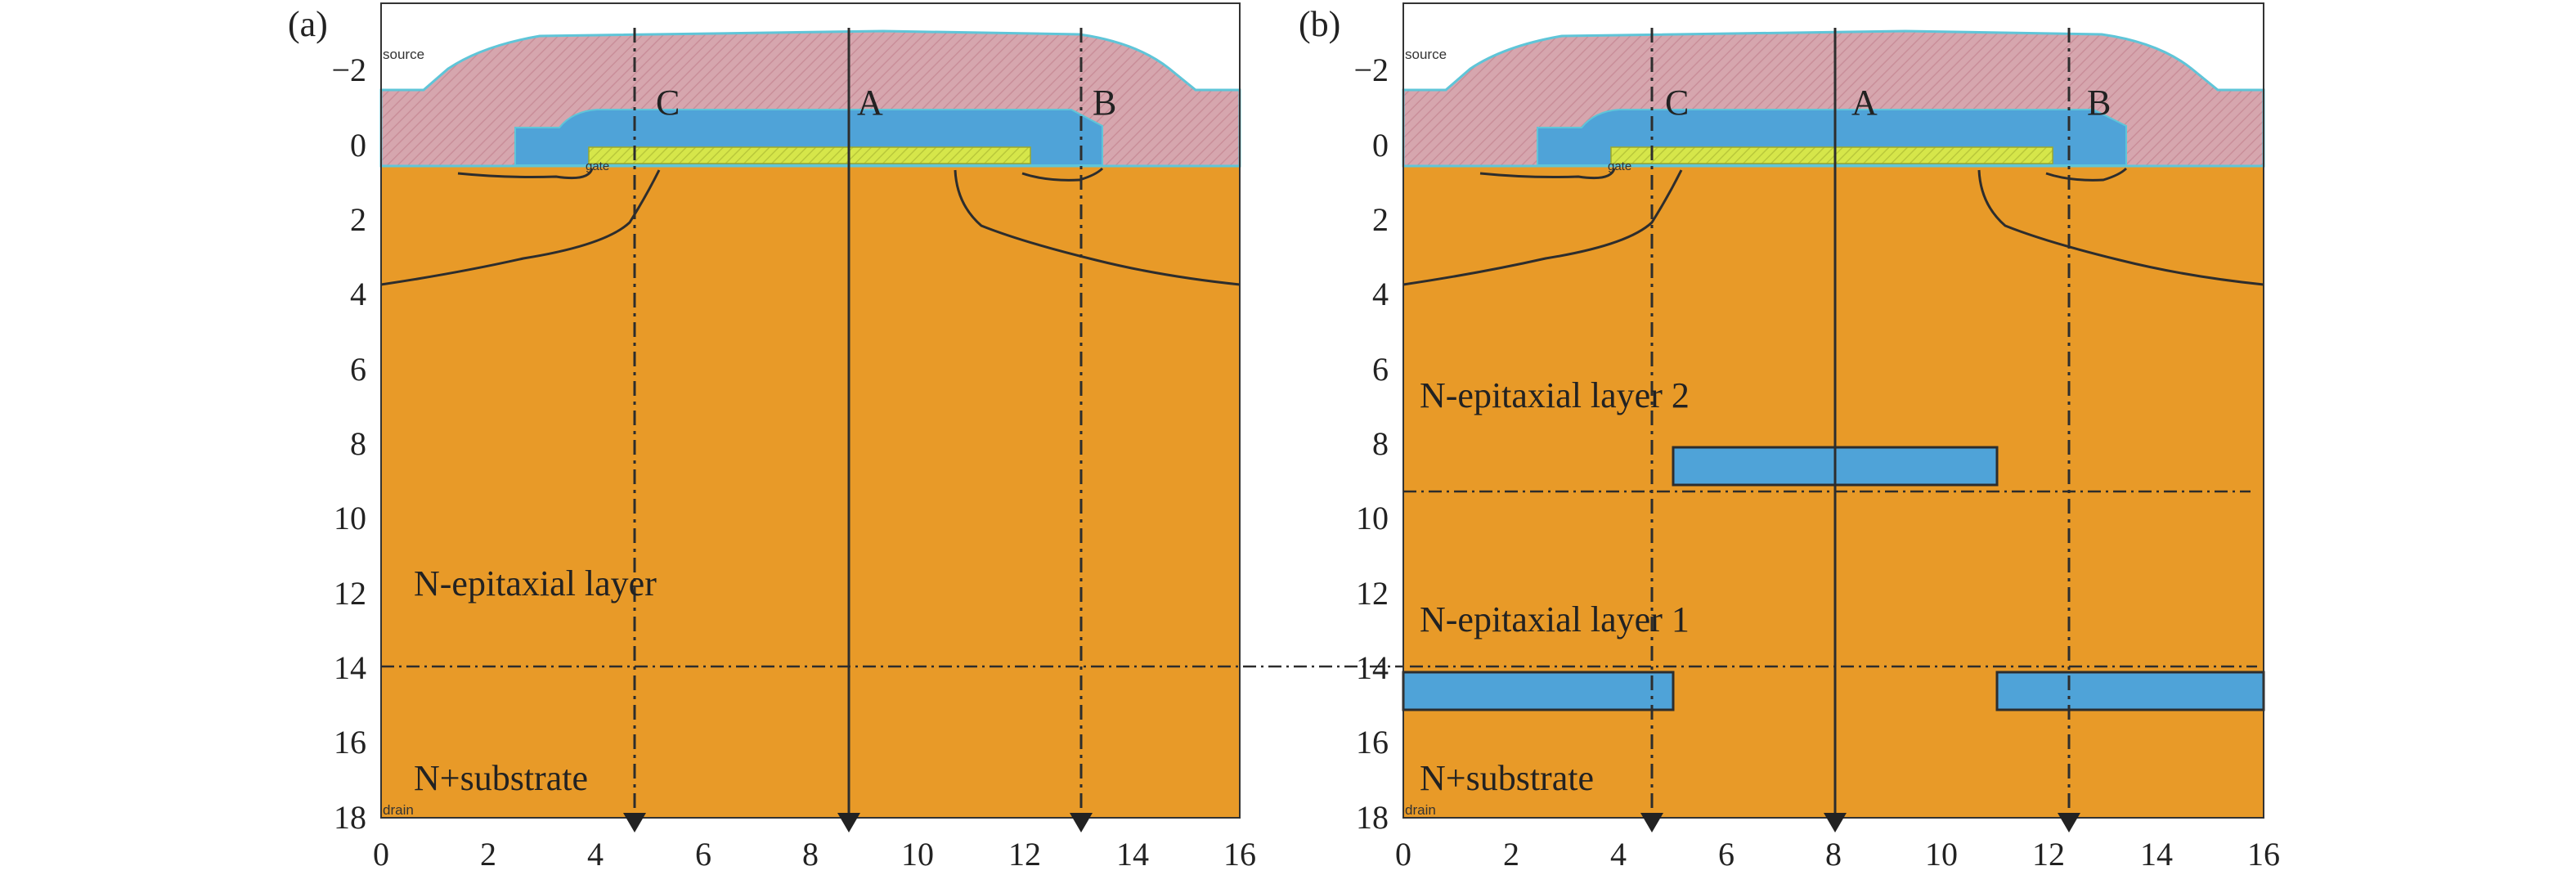 Image resolution: width=2576 pixels, height=884 pixels. What do you see at coordinates (1555, 395) in the screenshot?
I see `layer-text-epi2: N-epitaxial layer 2` at bounding box center [1555, 395].